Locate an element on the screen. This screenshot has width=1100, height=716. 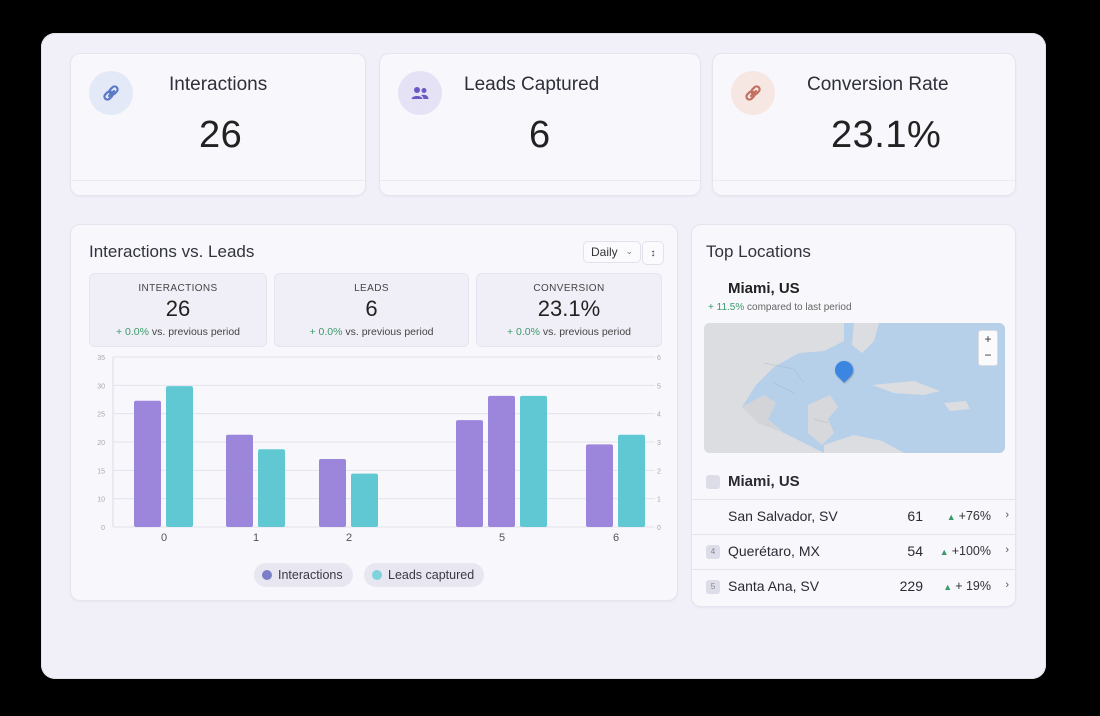
location-row: San Salvador, SV 61 ▲ +76% › is located at coordinates (853, 517).